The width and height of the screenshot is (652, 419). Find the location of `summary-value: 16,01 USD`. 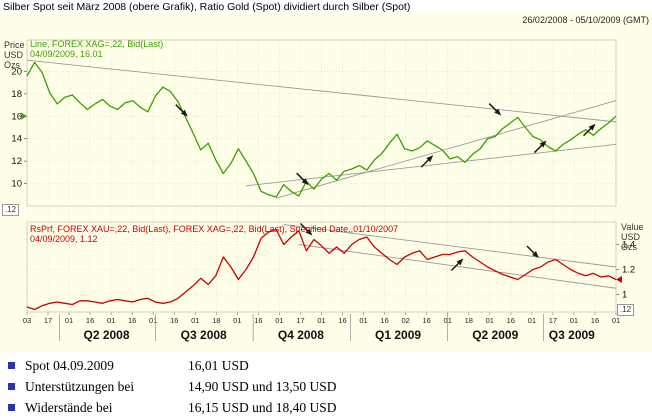

summary-value: 16,01 USD is located at coordinates (218, 365).